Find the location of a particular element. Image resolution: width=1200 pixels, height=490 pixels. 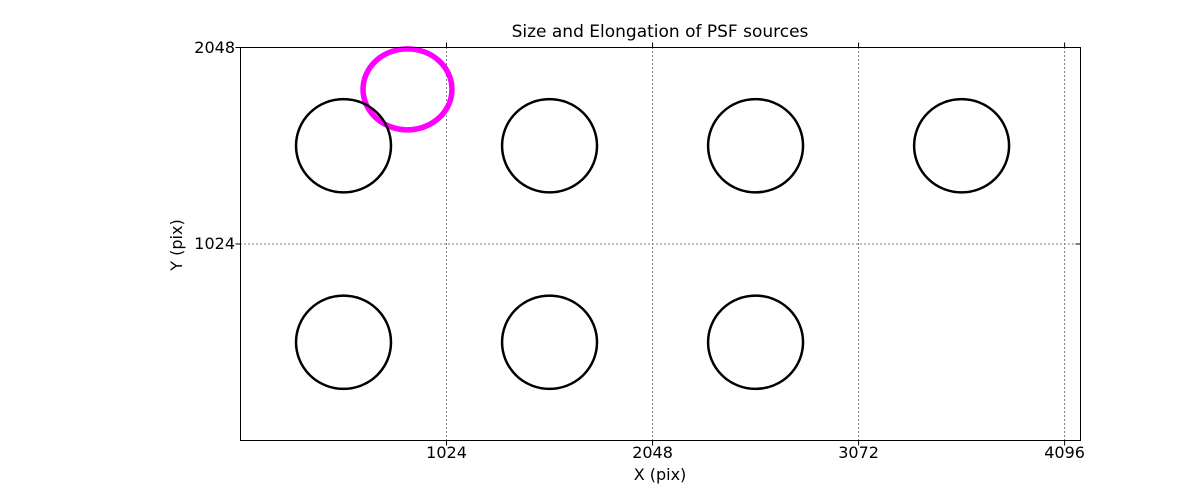

x-tick-label: 4096 is located at coordinates (1064, 452).